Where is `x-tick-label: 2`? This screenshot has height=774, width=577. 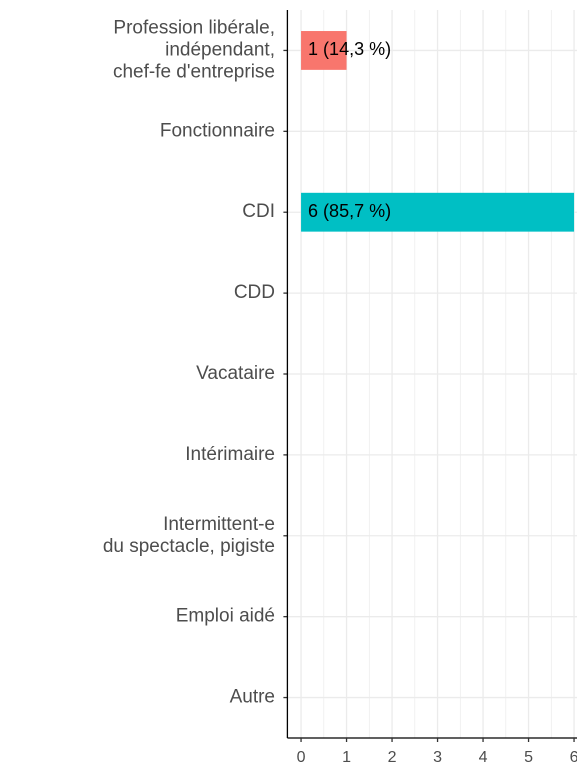
x-tick-label: 2 is located at coordinates (392, 757).